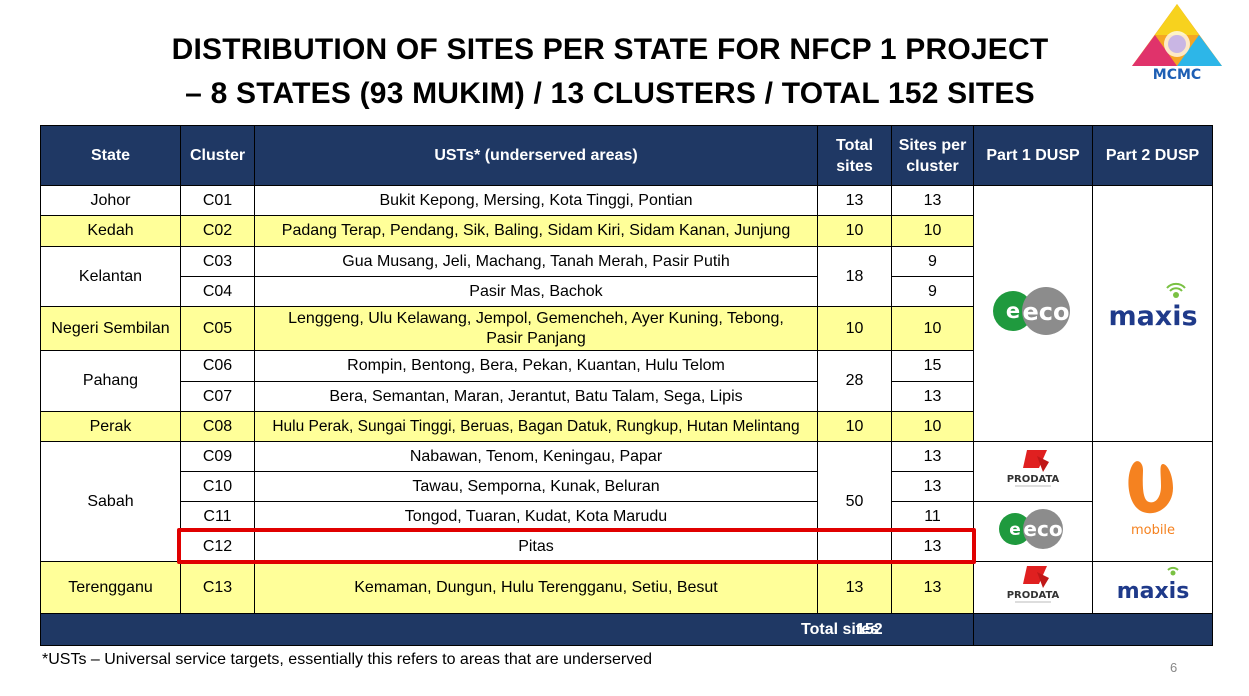 This screenshot has width=1249, height=696. What do you see at coordinates (626, 629) in the screenshot?
I see `total-row: Total sites 152` at bounding box center [626, 629].